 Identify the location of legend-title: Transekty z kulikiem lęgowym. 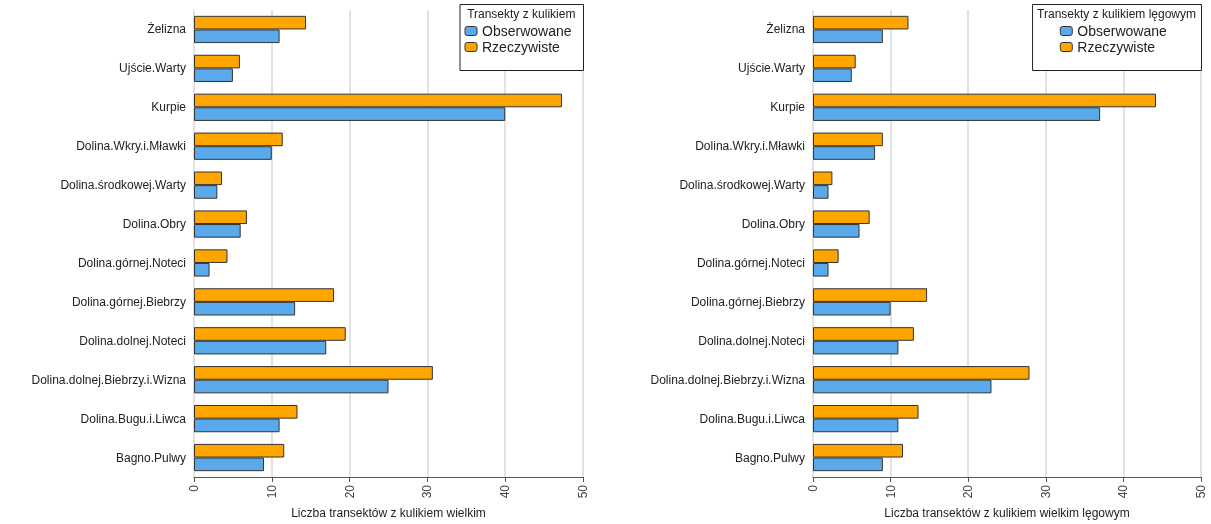
(1117, 14).